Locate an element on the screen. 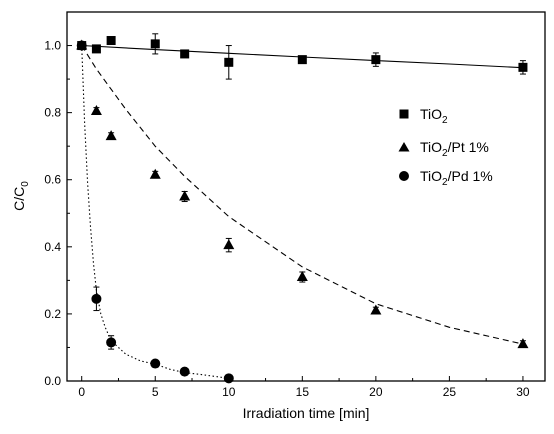 This screenshot has width=554, height=434. legend-label-tio2-sub: 2 is located at coordinates (445, 120).